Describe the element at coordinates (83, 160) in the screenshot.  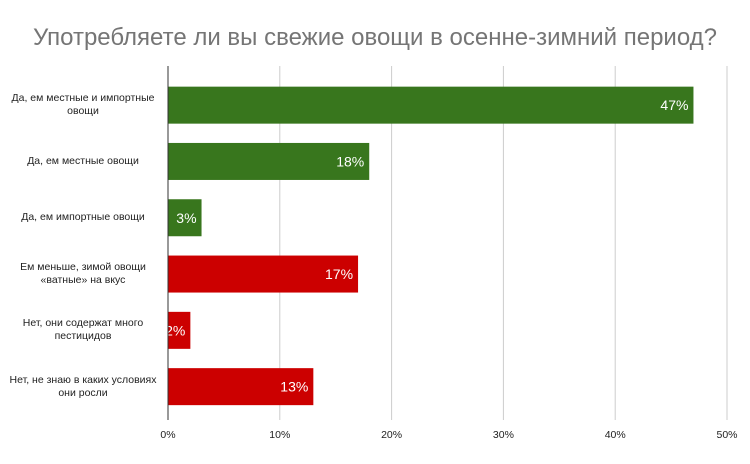
I see `category-label: Да, ем местные овощи` at that location.